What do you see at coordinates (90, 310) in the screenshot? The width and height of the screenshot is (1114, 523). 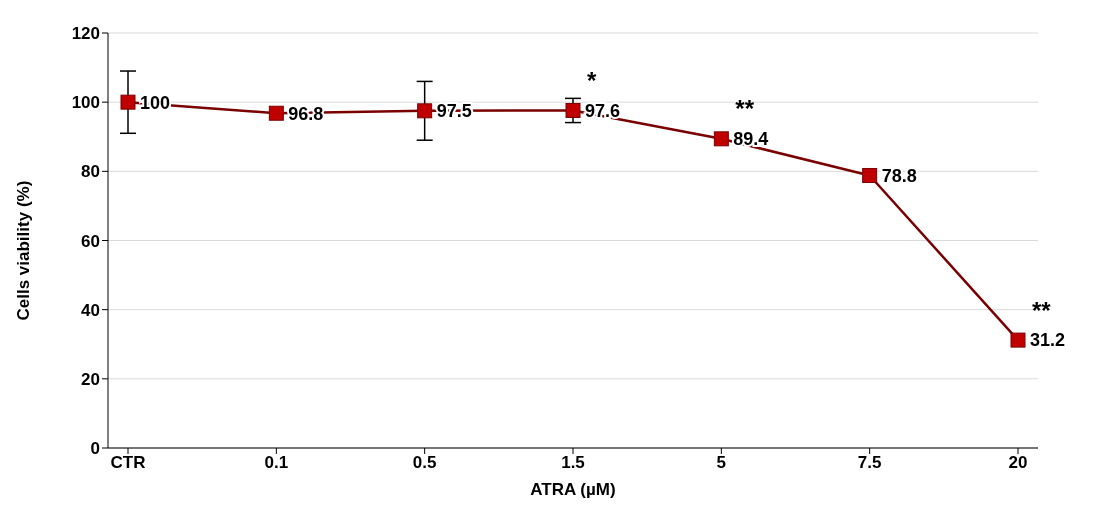 I see `y-tick-label: 40` at bounding box center [90, 310].